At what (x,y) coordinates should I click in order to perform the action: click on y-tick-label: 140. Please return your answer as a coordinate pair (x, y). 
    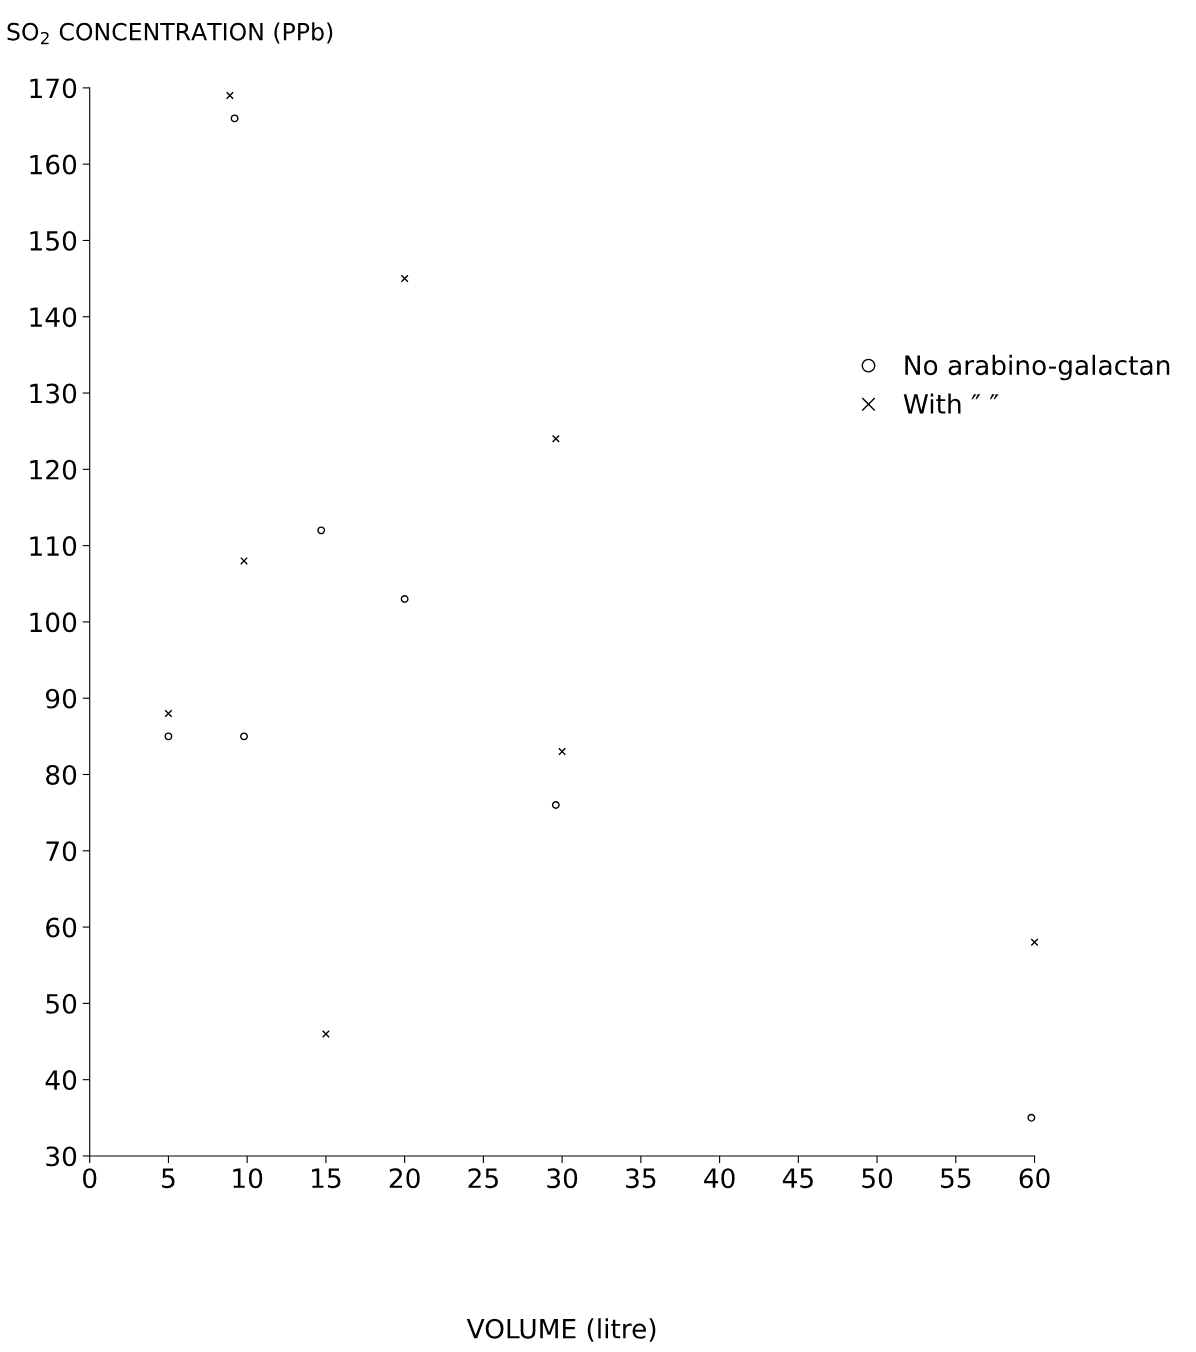
    Looking at the image, I should click on (53, 317).